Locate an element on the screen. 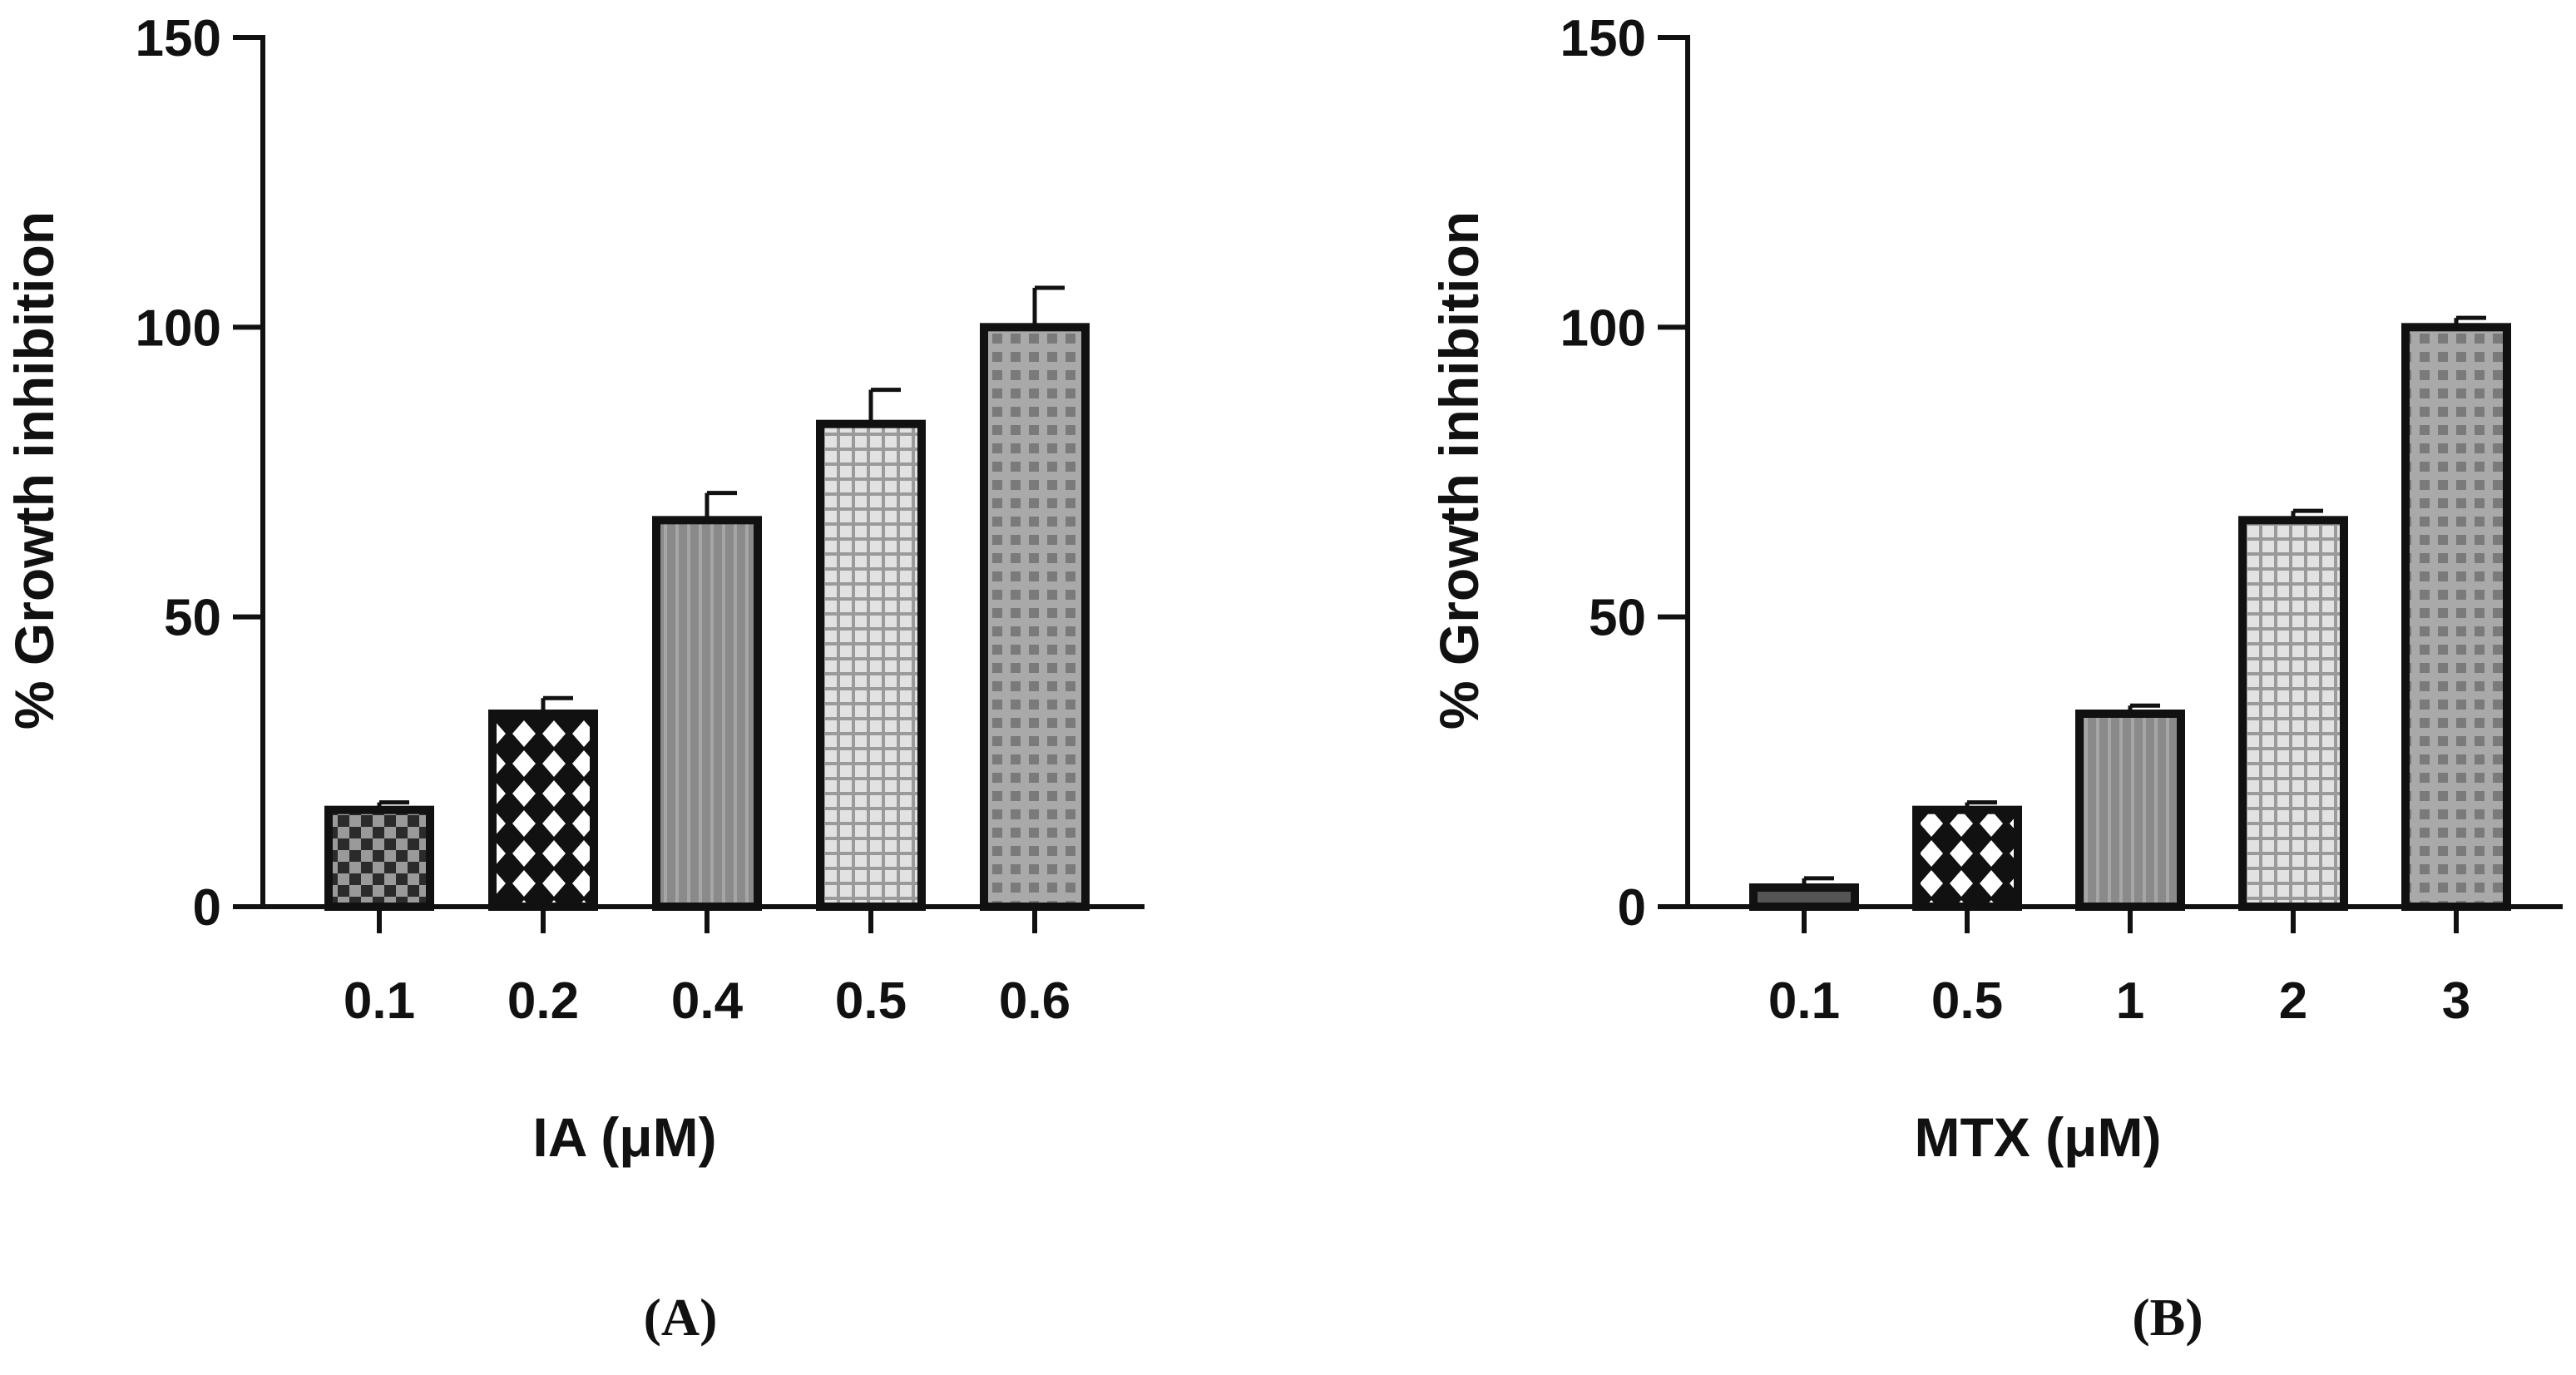 This screenshot has width=2576, height=1375. panel-label: (A) is located at coordinates (681, 1318).